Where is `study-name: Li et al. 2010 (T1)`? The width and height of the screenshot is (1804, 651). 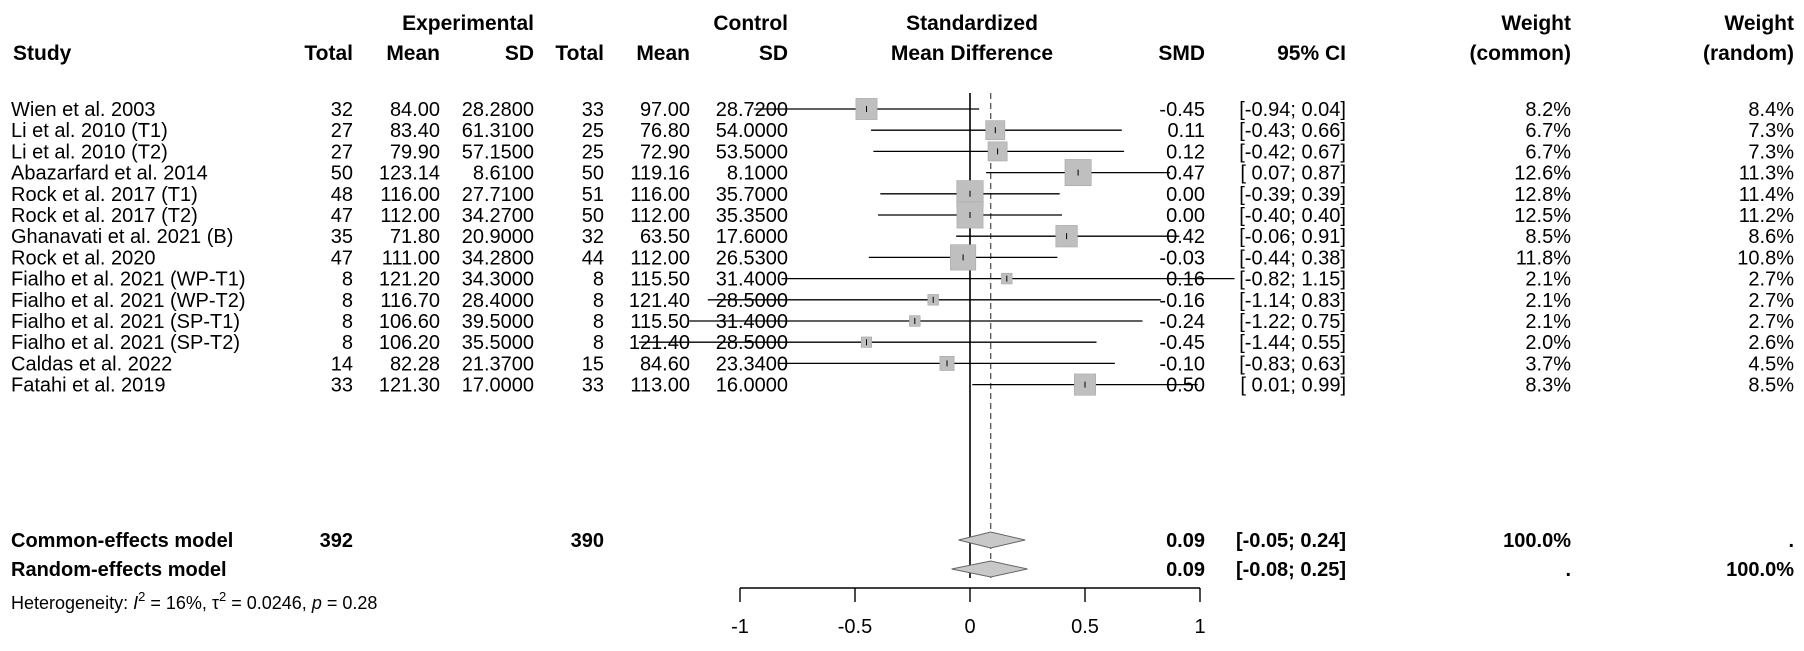
study-name: Li et al. 2010 (T1) is located at coordinates (89, 131).